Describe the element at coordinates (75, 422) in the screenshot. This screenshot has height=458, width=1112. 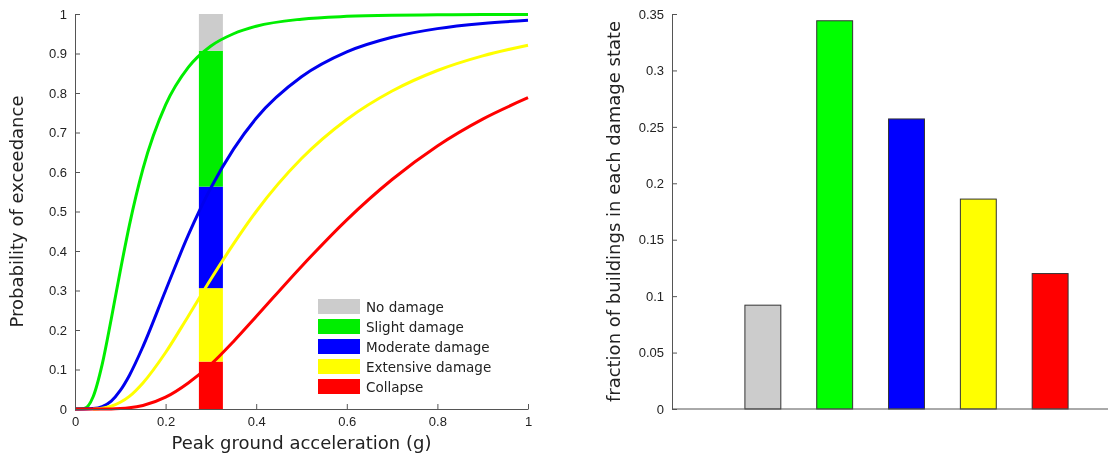
I see `x-tick-label: 0` at that location.